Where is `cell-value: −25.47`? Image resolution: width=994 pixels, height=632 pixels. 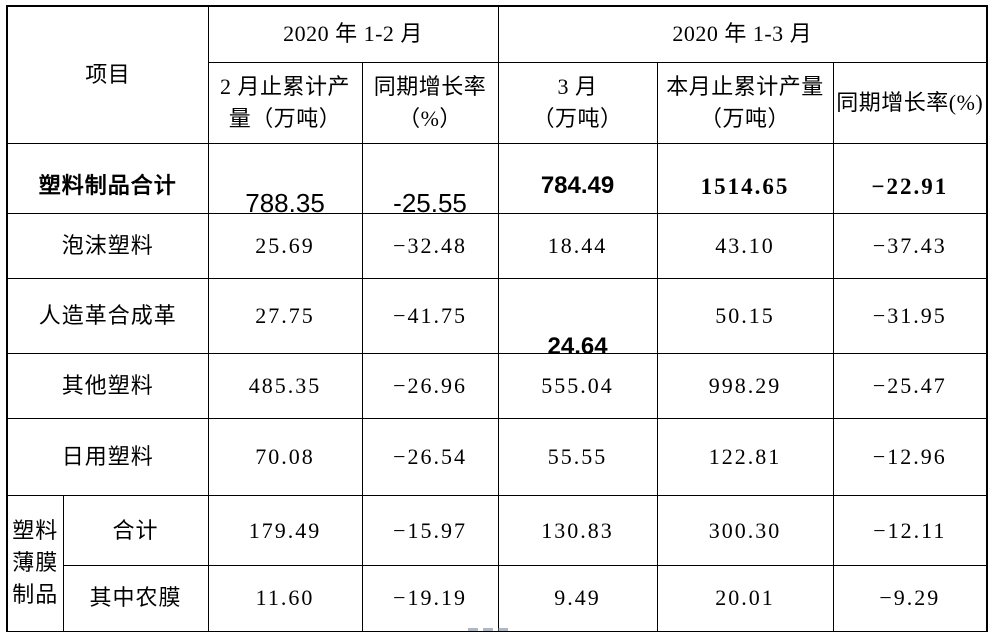
cell-value: −25.47 is located at coordinates (910, 386).